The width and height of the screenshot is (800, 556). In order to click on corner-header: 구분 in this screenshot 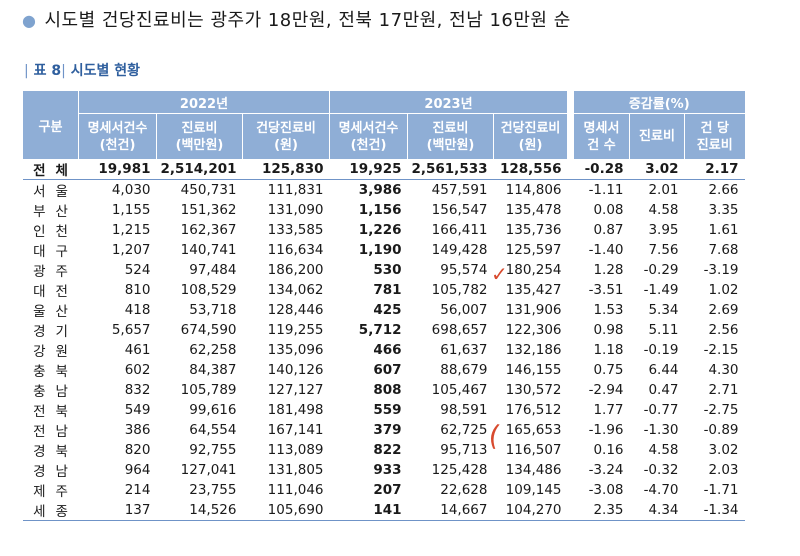, I will do `click(50, 125)`.